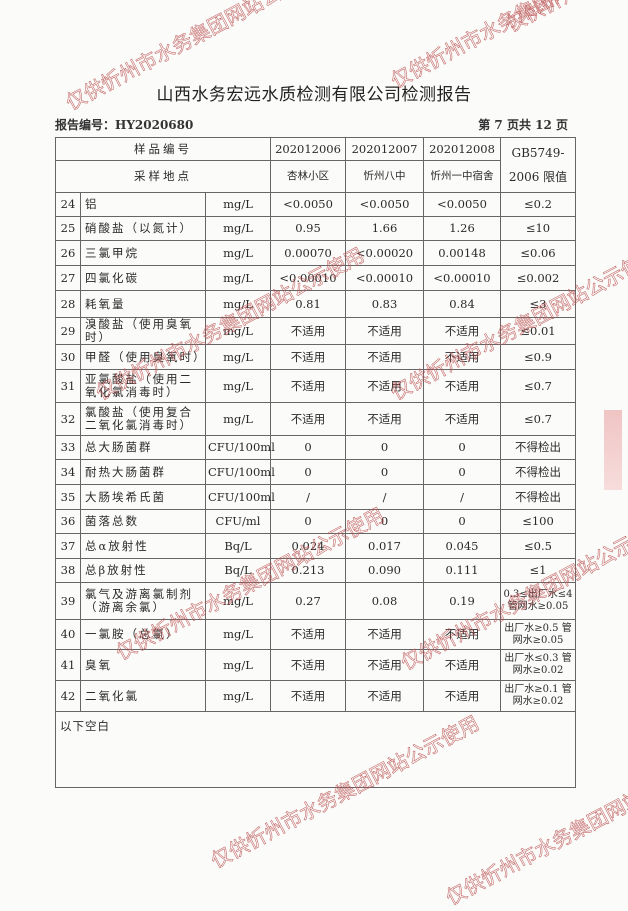 The width and height of the screenshot is (628, 911). I want to click on item-name: 铝, so click(143, 204).